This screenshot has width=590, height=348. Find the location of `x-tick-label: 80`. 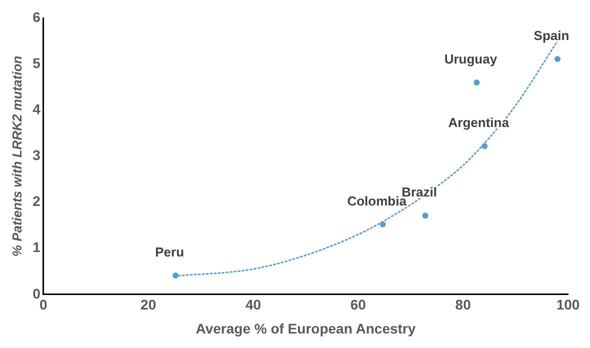

x-tick-label: 80 is located at coordinates (463, 304).